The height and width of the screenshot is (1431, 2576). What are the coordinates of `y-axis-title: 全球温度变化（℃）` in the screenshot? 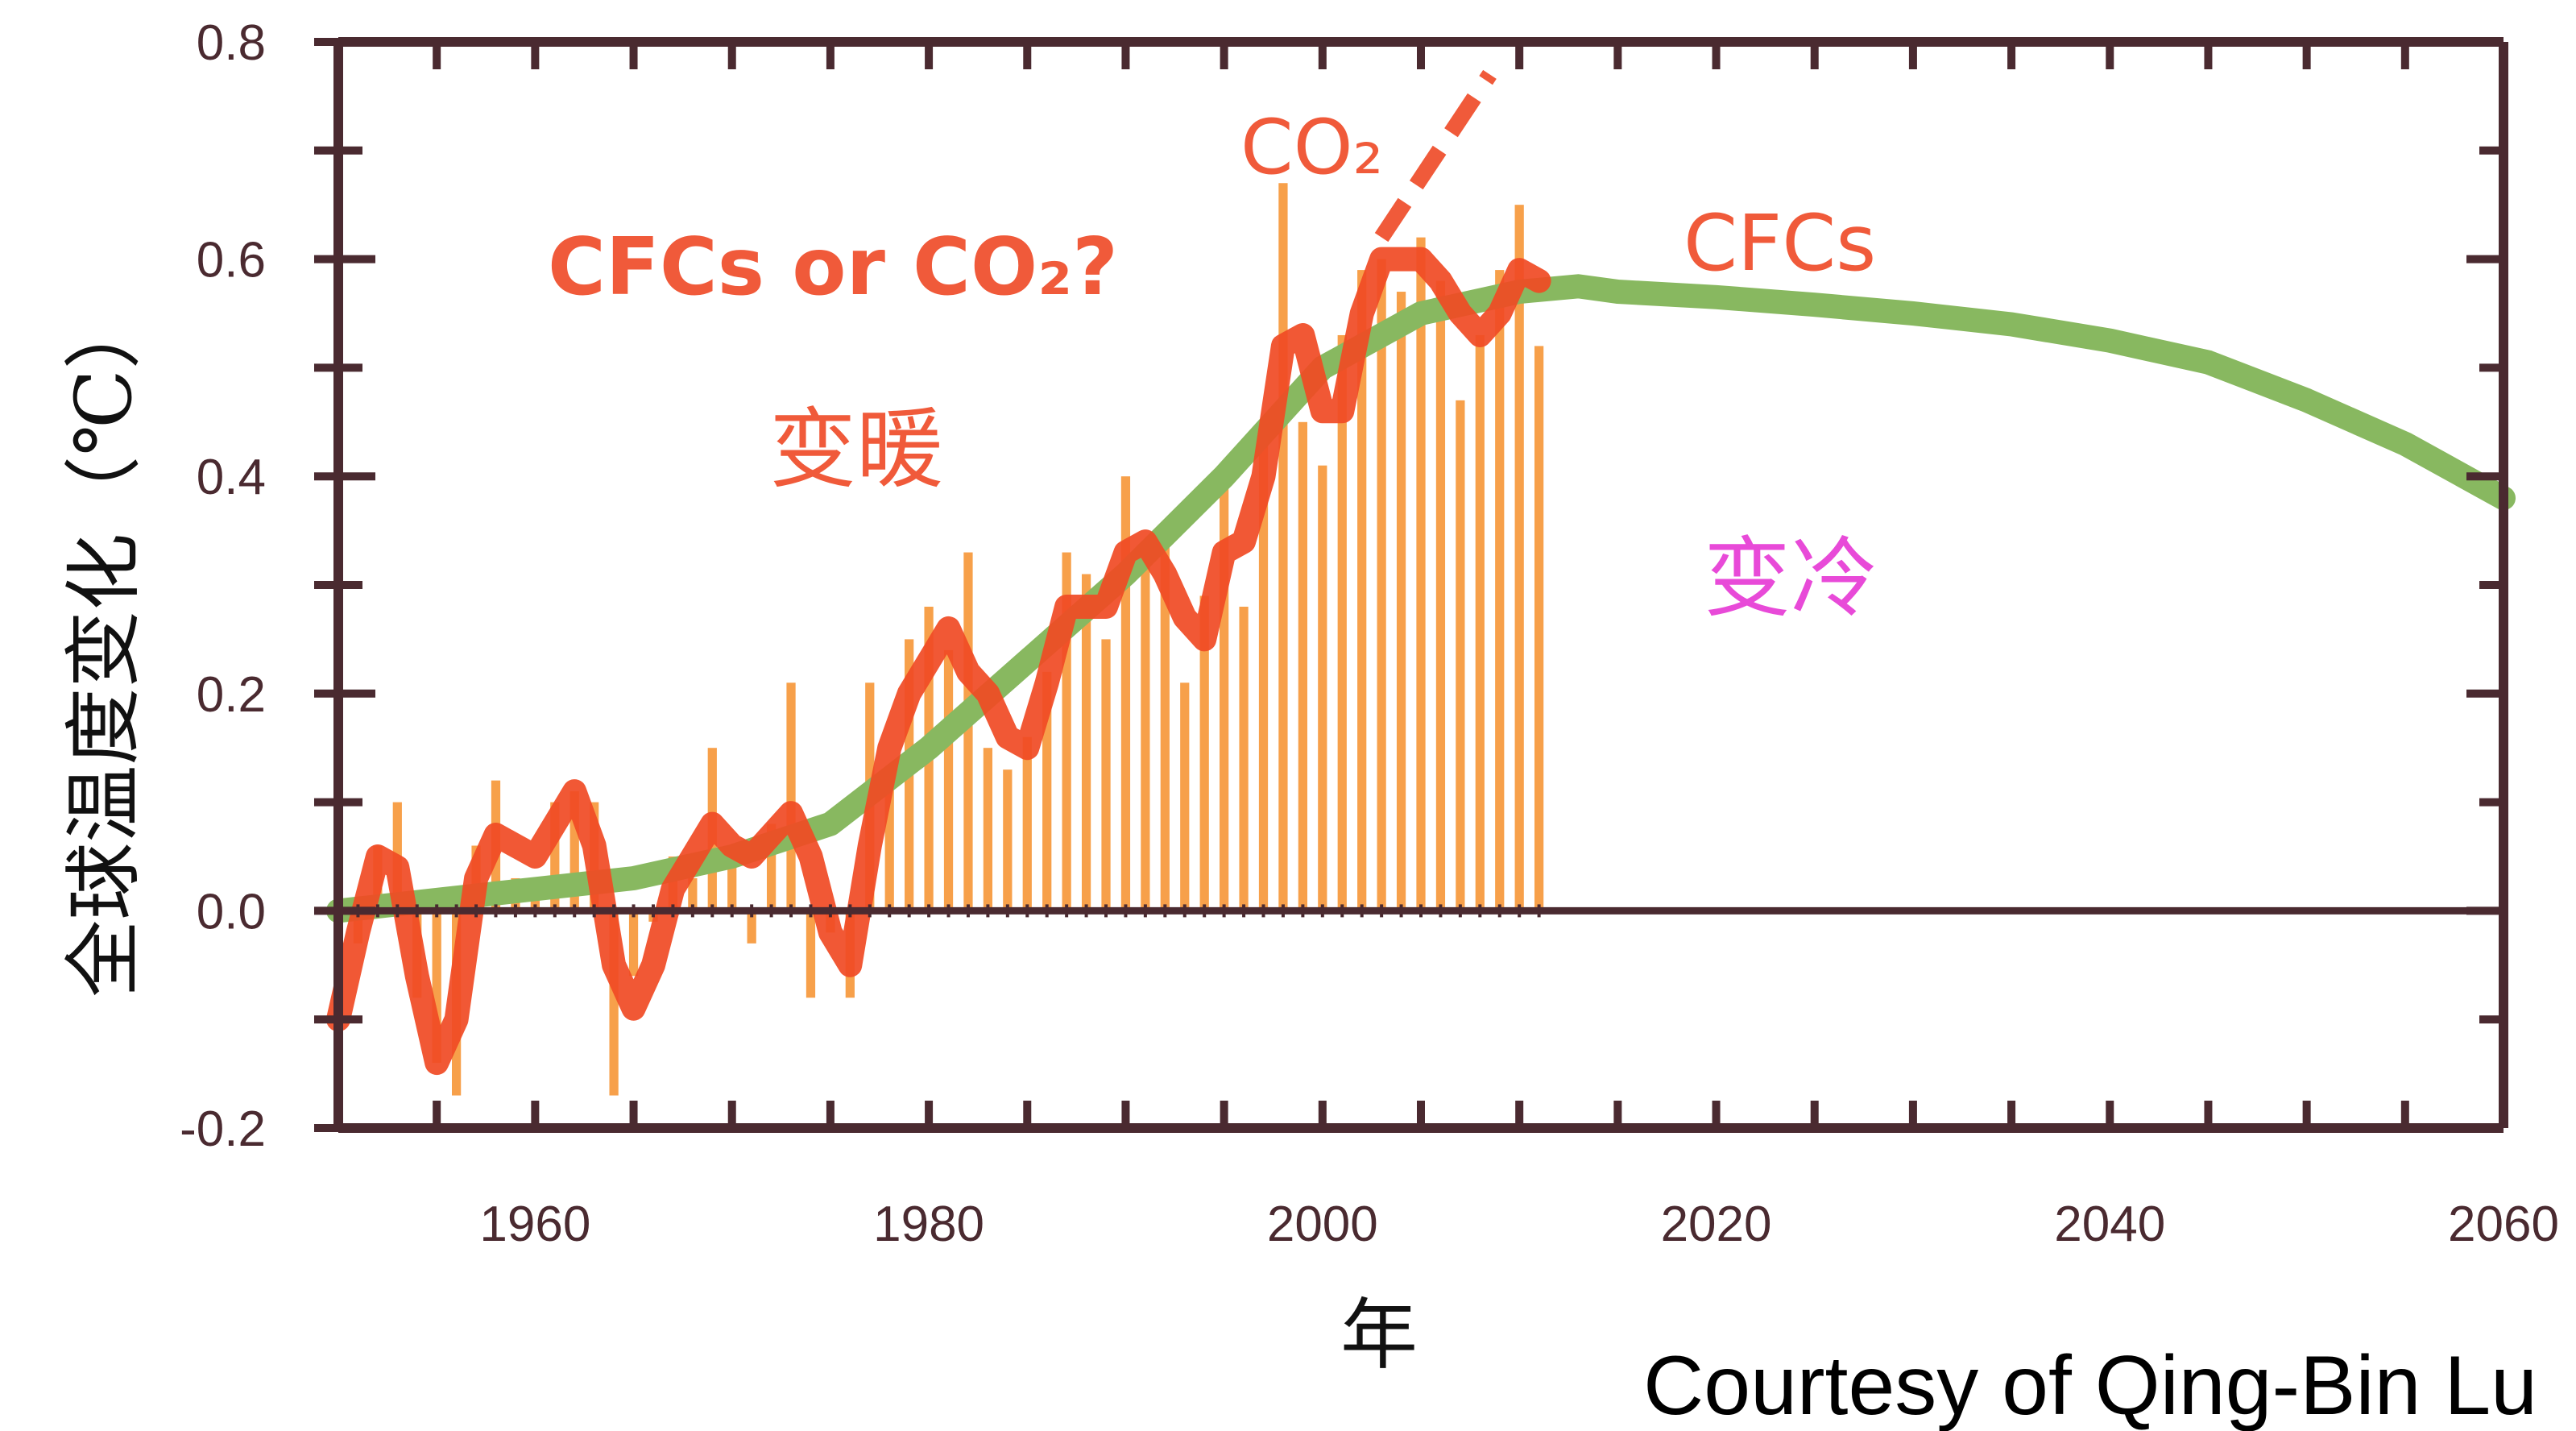 It's located at (104, 644).